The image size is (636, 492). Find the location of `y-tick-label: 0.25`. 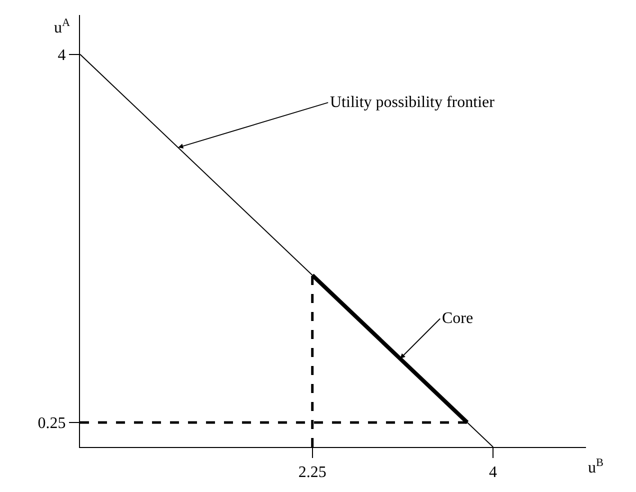

y-tick-label: 0.25 is located at coordinates (52, 423).